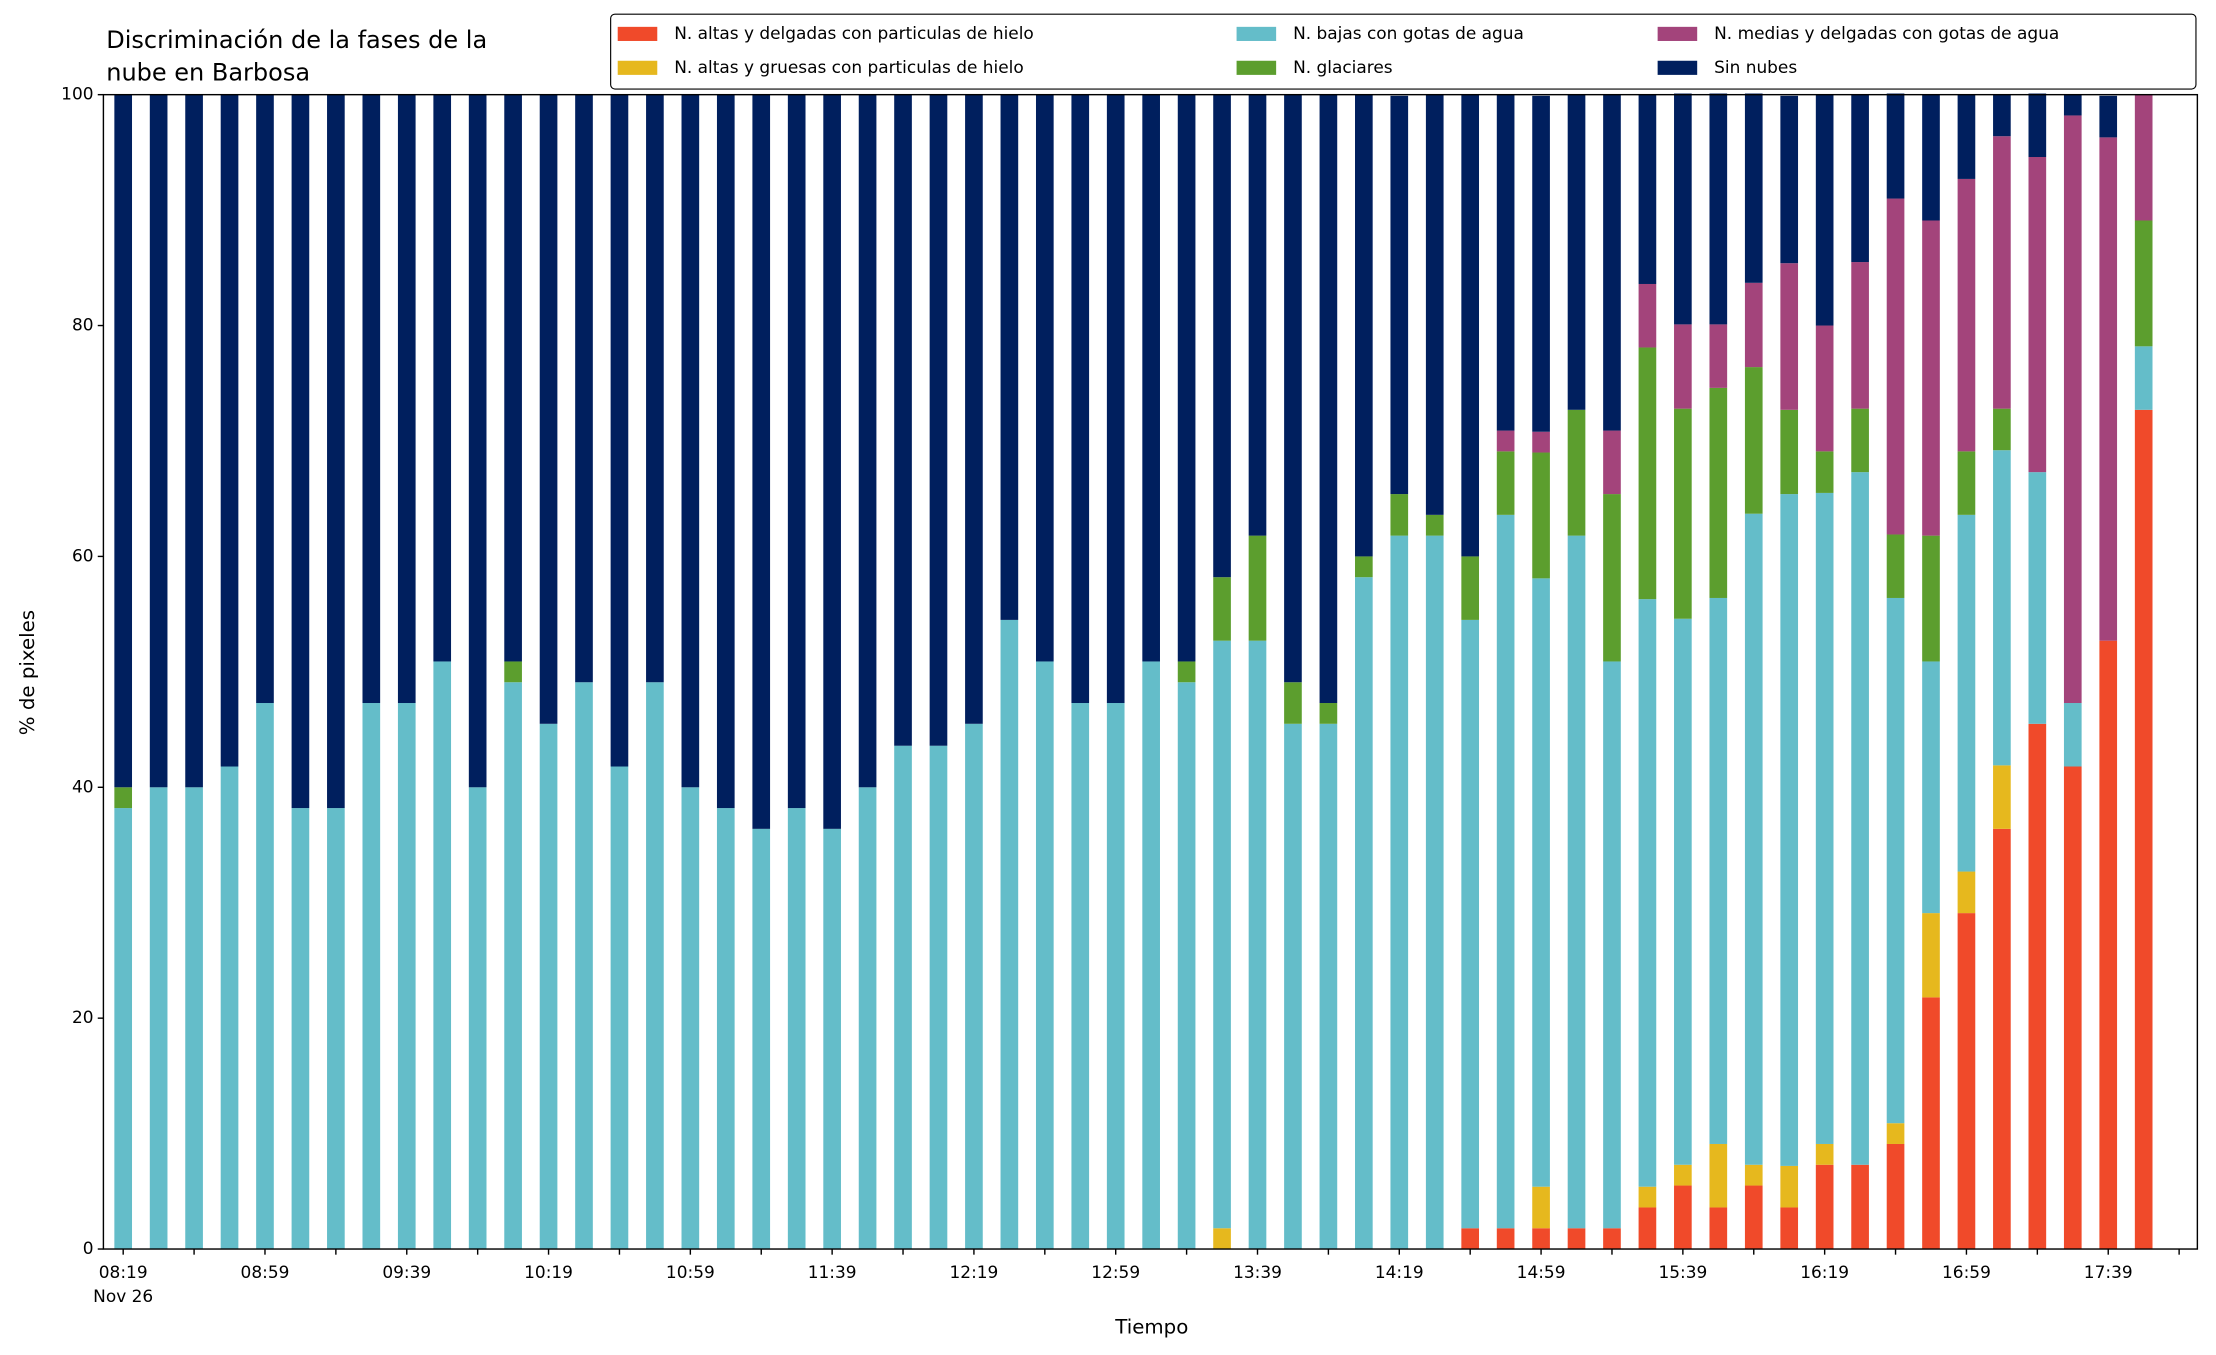  I want to click on x-tick-label: 12:59, so click(1115, 1272).